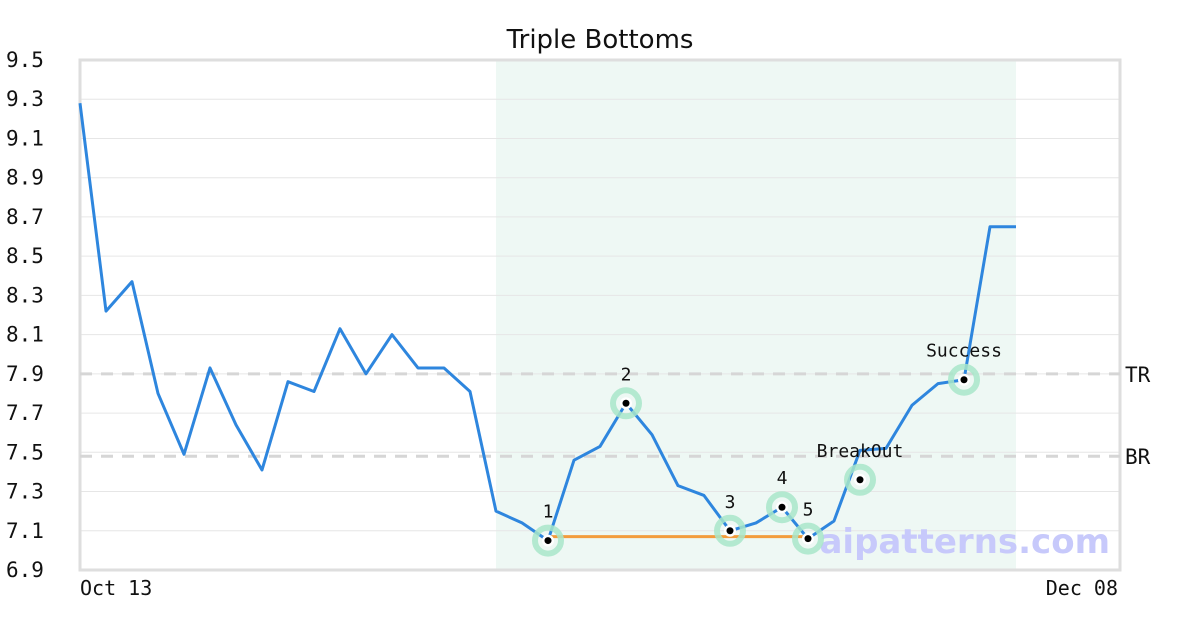  What do you see at coordinates (1138, 375) in the screenshot?
I see `level-label-tr: TR` at bounding box center [1138, 375].